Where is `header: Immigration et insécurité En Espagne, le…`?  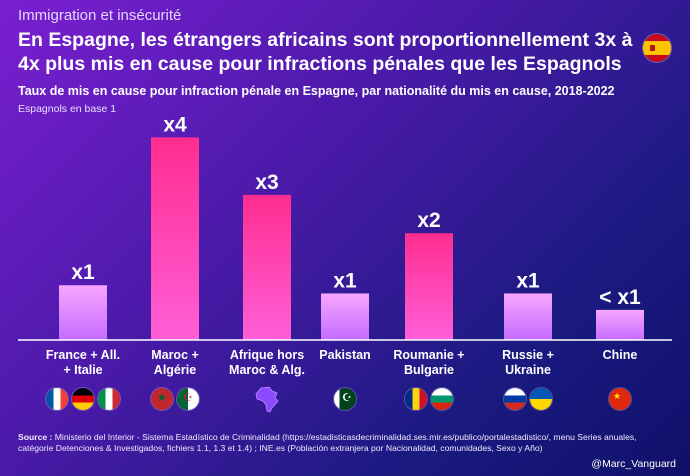
header: Immigration et insécurité En Espagne, le… is located at coordinates (328, 41).